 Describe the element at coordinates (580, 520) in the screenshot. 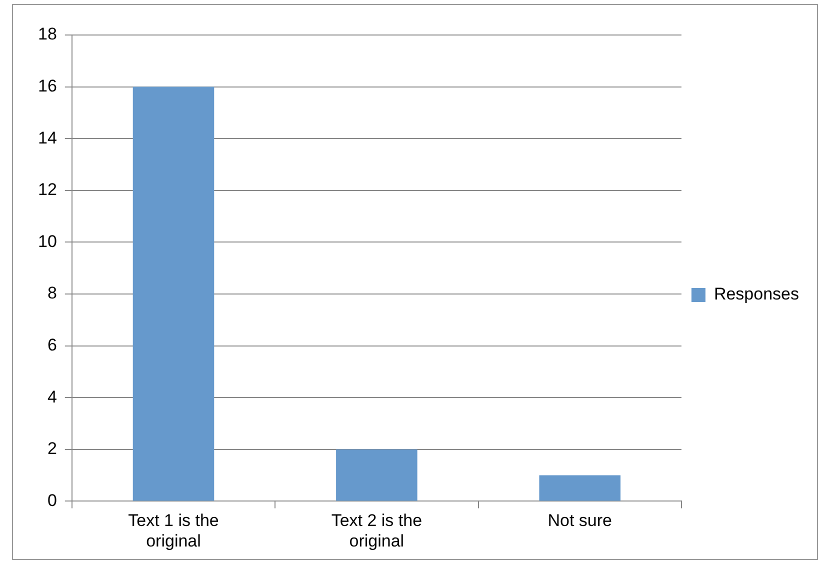

I see `x-tick-label: Not sure` at that location.